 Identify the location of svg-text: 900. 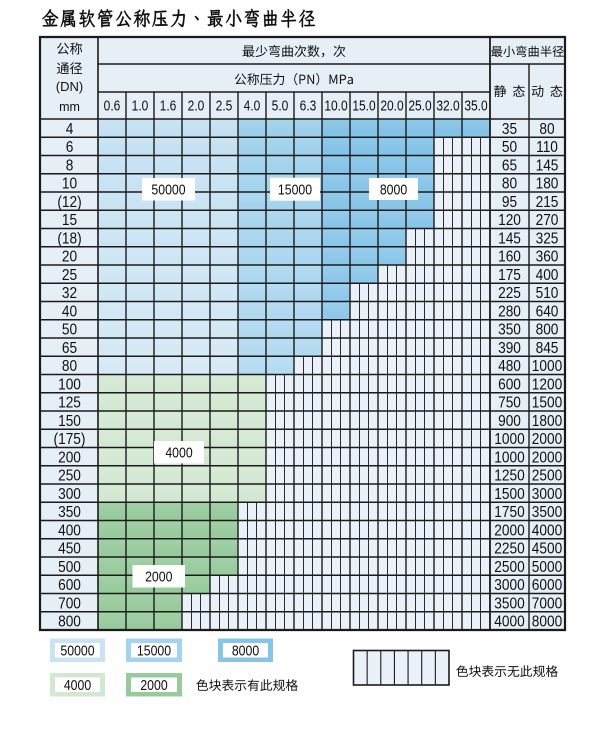
(509, 421).